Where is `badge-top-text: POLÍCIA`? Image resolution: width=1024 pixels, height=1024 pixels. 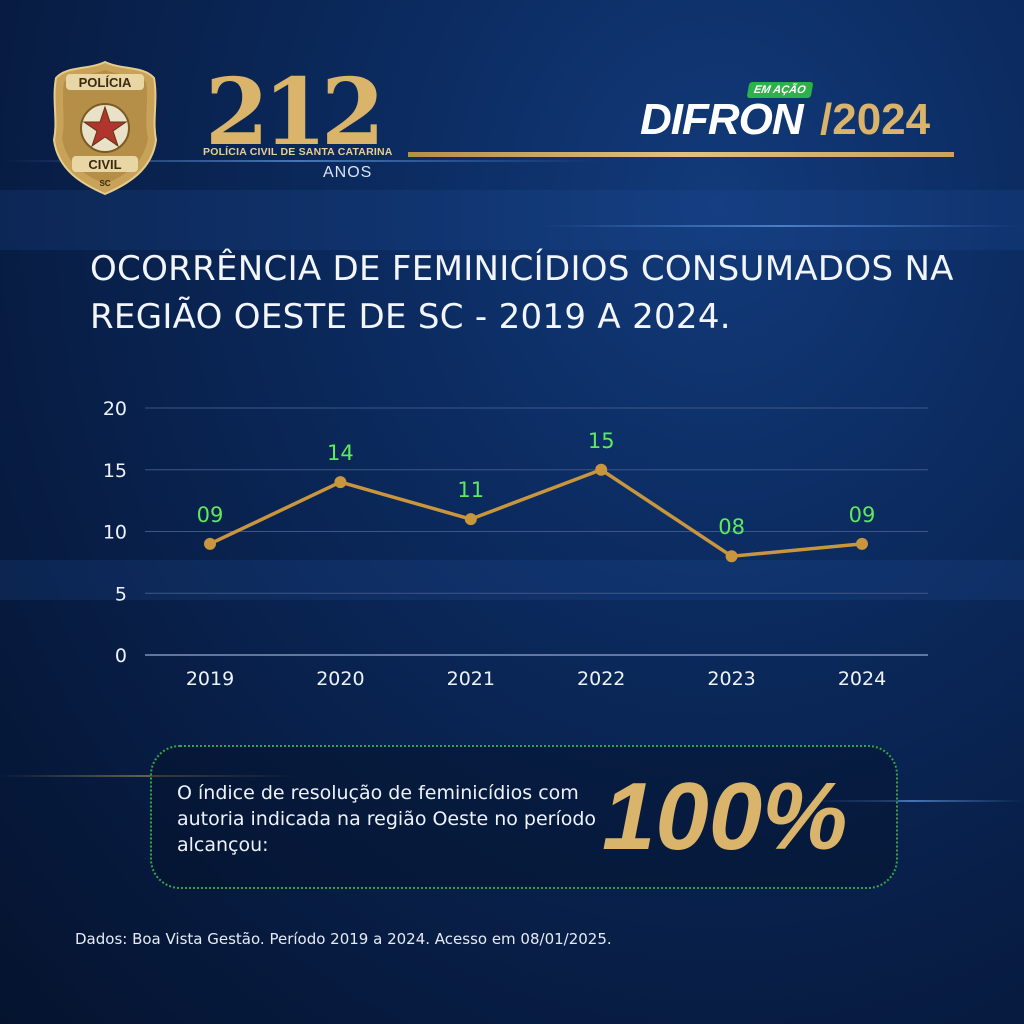
badge-top-text: POLÍCIA is located at coordinates (105, 82).